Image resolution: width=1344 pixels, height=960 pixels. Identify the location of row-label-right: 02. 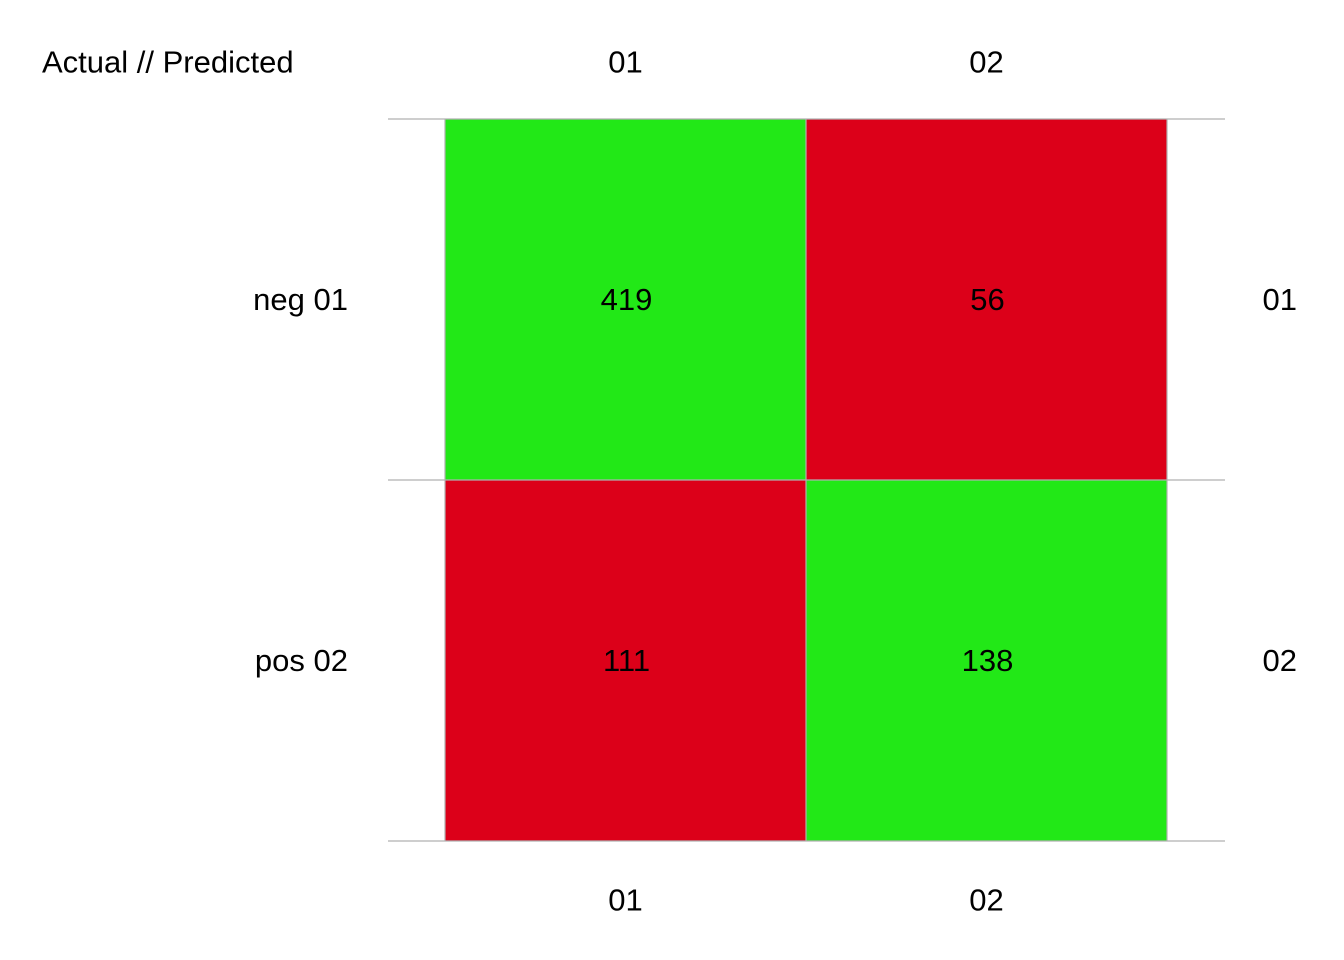
(1280, 660).